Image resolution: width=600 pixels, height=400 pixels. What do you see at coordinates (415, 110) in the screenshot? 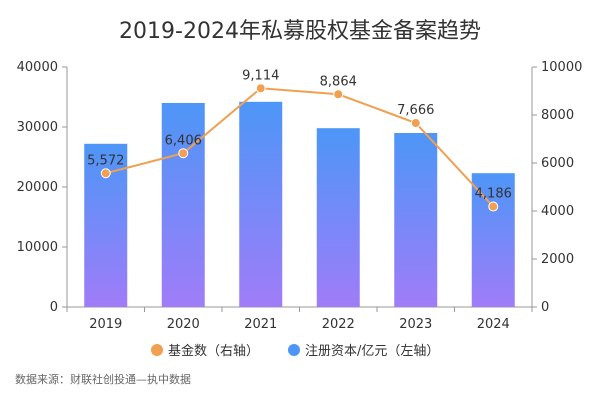
I see `data-label: 7,666` at bounding box center [415, 110].